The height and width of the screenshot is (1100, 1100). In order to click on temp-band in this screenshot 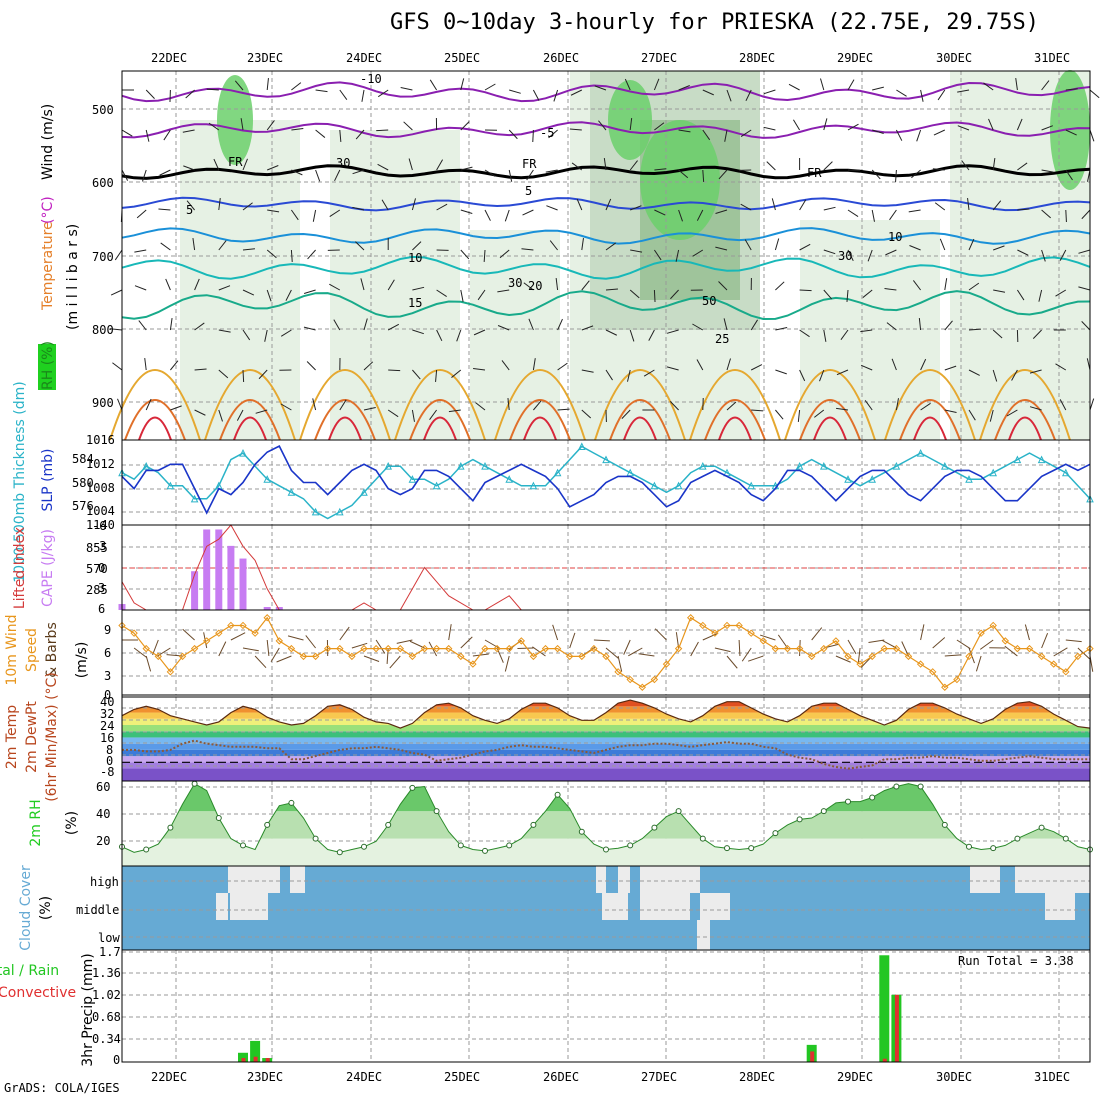, I will do `click(606, 759)`.